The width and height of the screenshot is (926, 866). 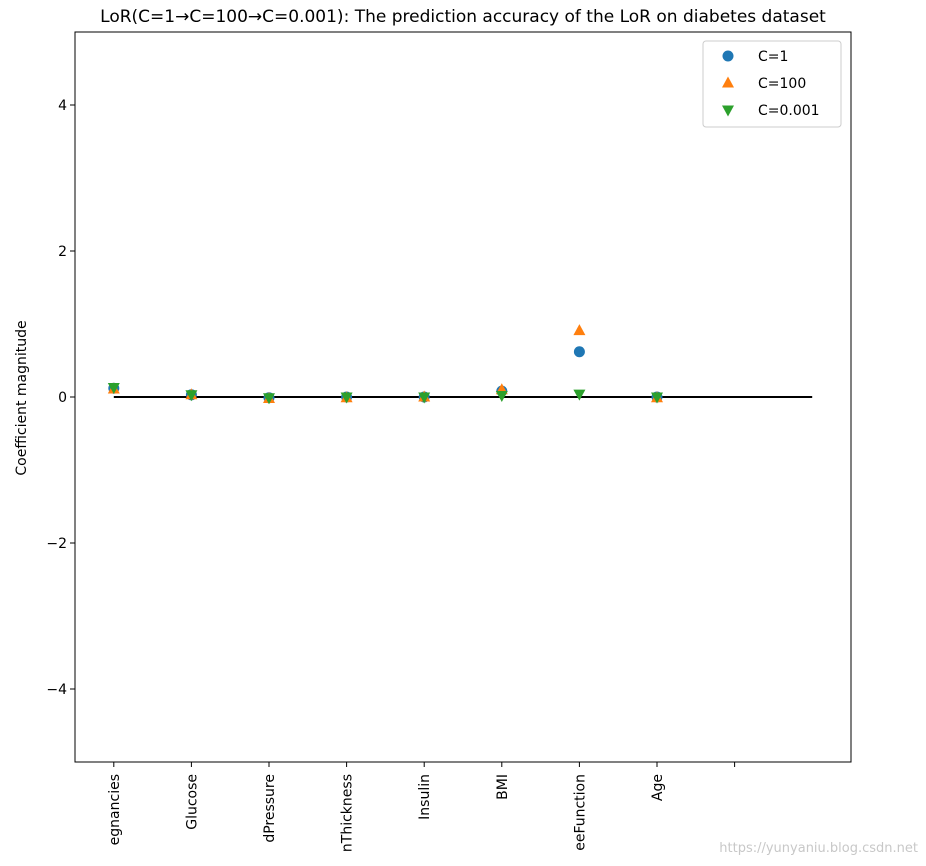 I want to click on y-axis-label: Coefficient magnitude, so click(x=22, y=397).